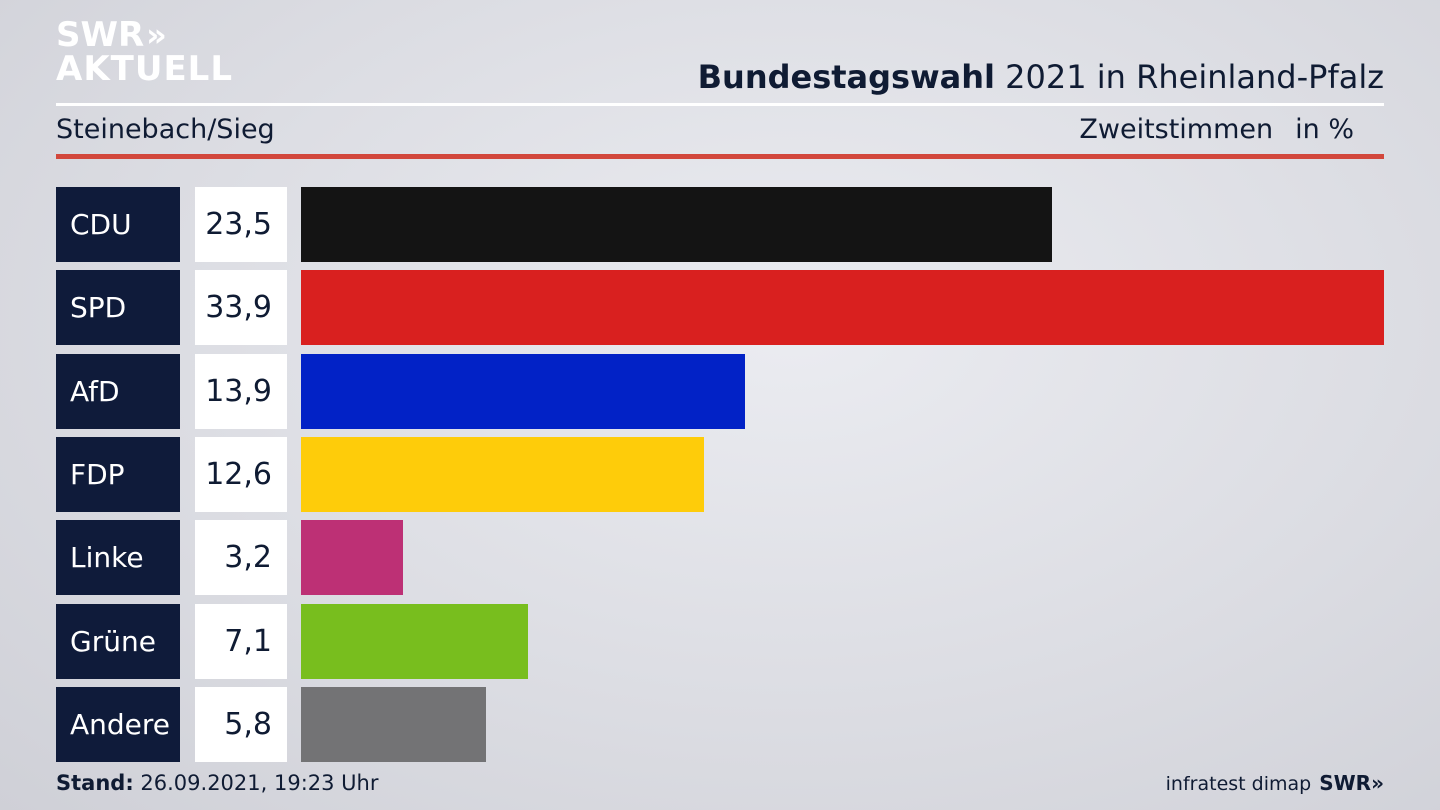 The width and height of the screenshot is (1440, 810). Describe the element at coordinates (241, 557) in the screenshot. I see `value-label: 3,2` at that location.